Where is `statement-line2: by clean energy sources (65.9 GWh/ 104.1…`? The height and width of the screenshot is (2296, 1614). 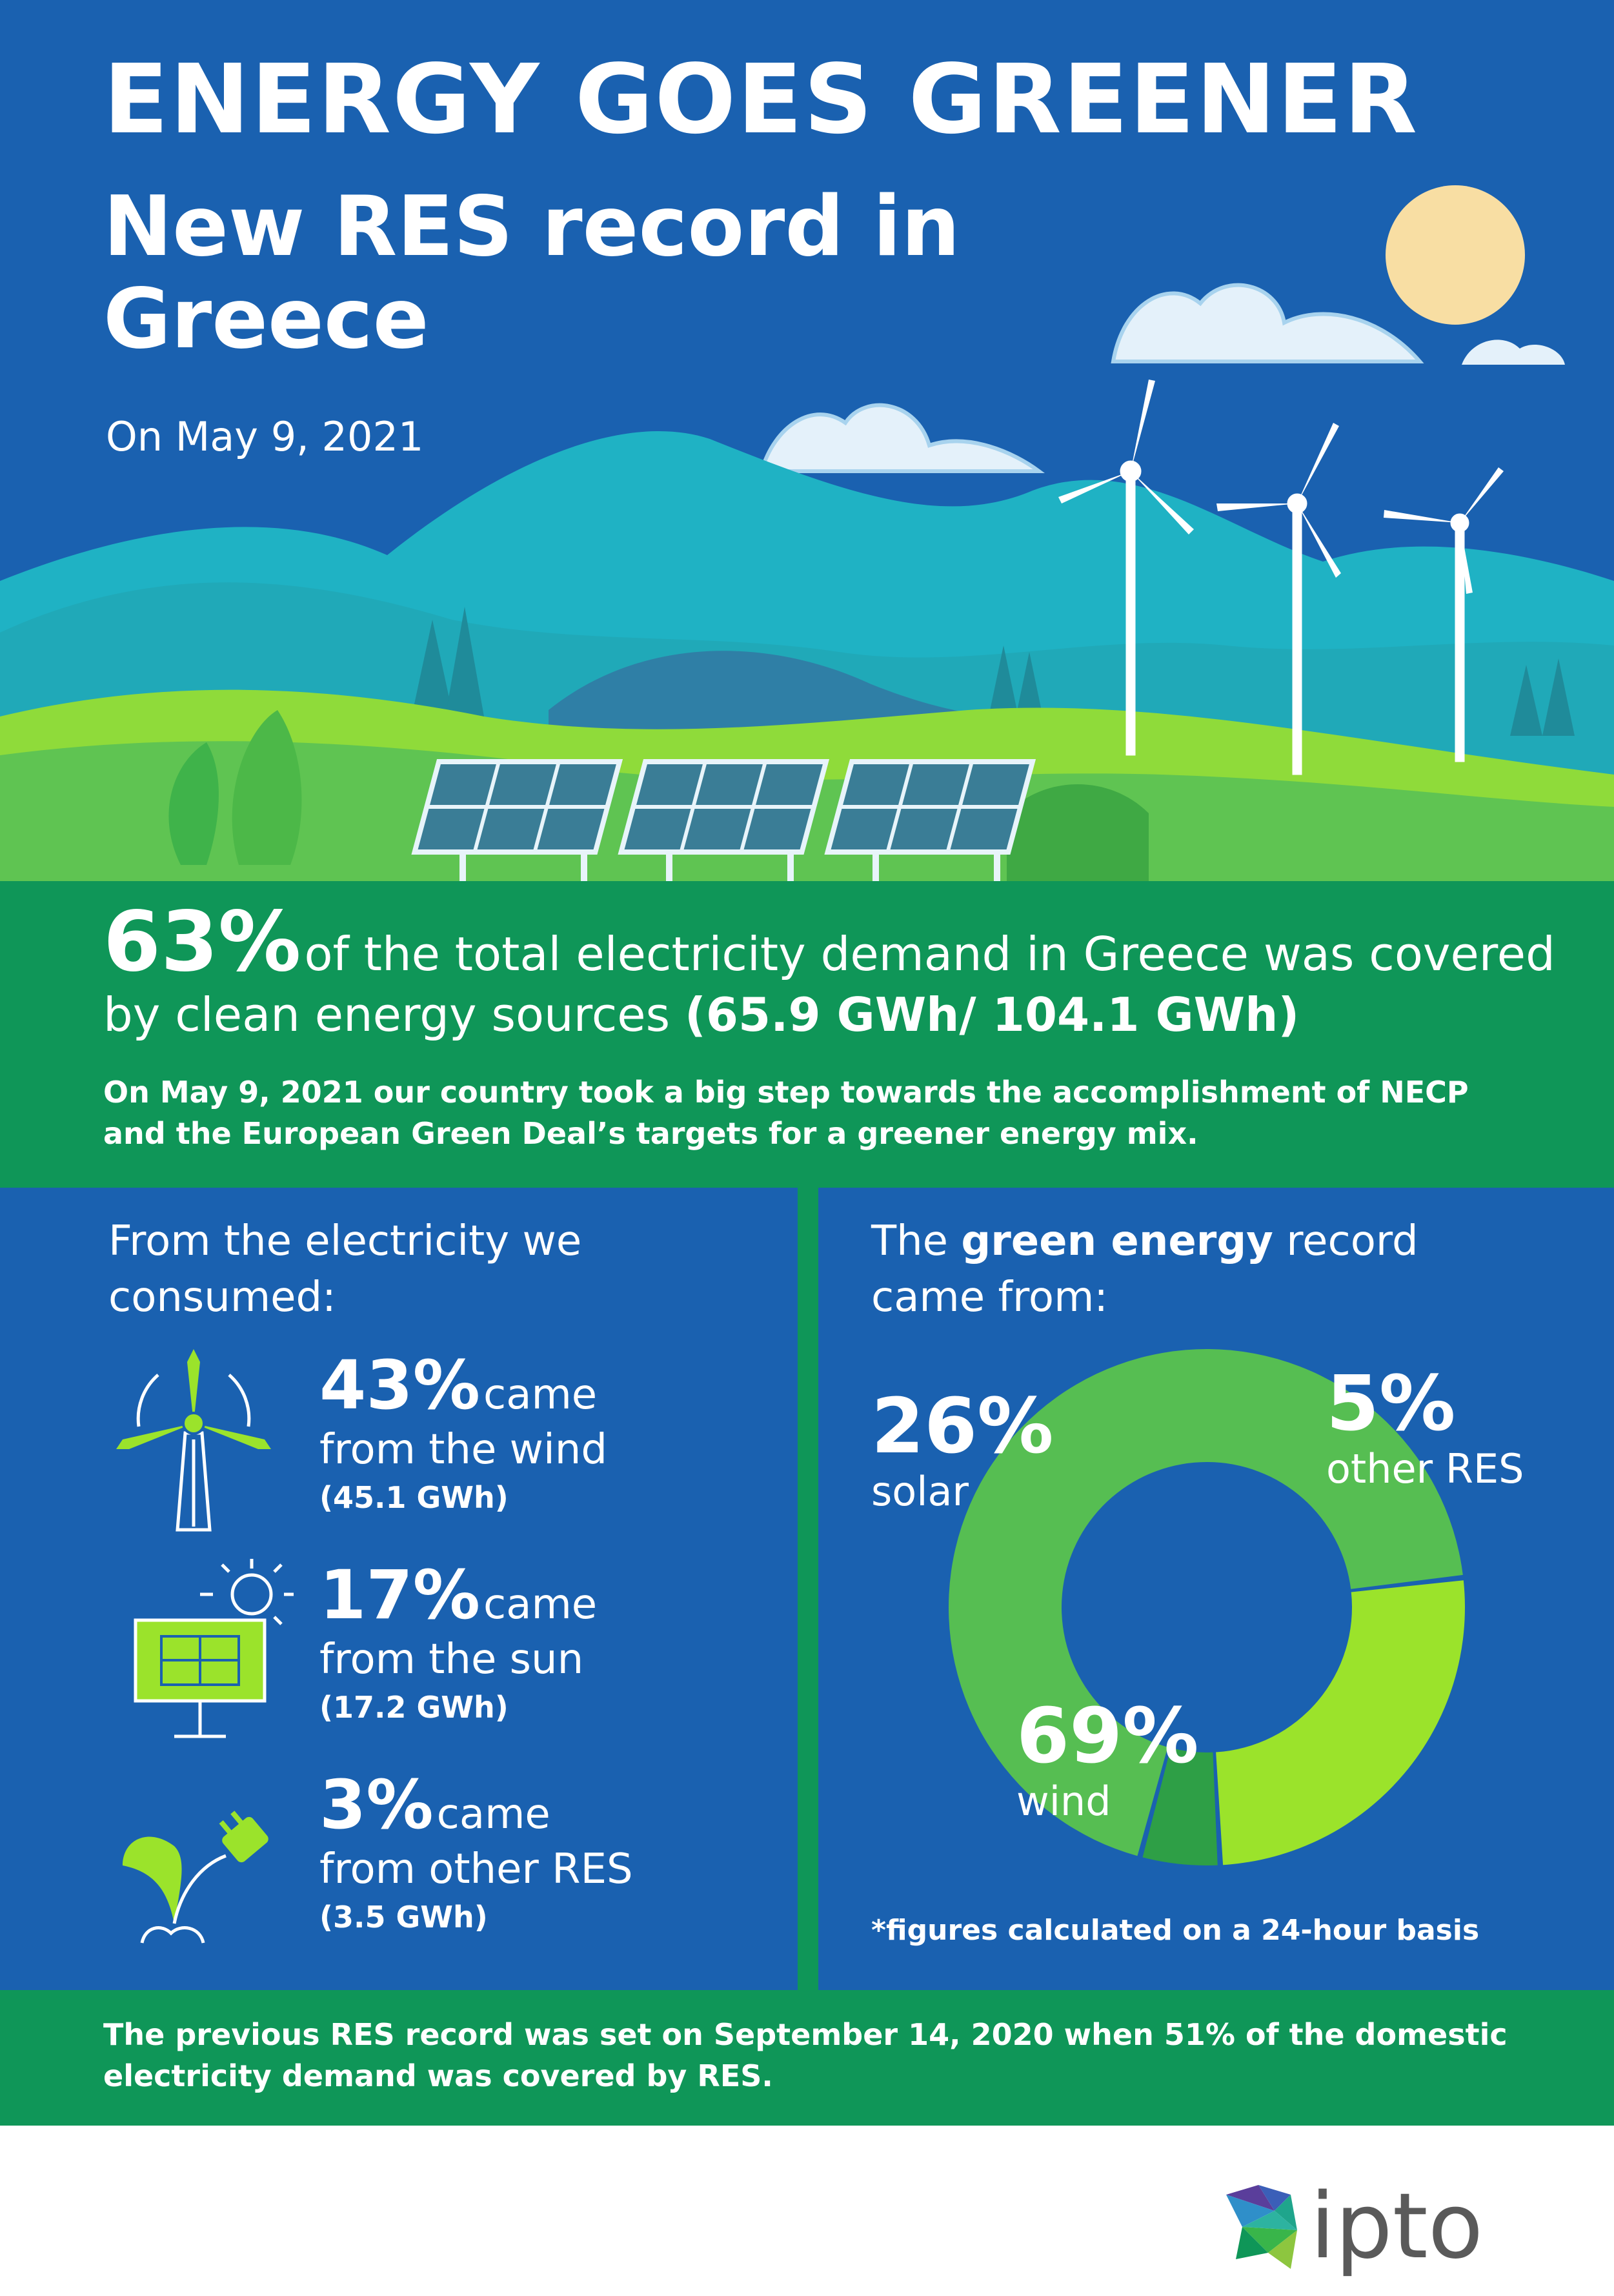 statement-line2: by clean energy sources (65.9 GWh/ 104.1… is located at coordinates (701, 1015).